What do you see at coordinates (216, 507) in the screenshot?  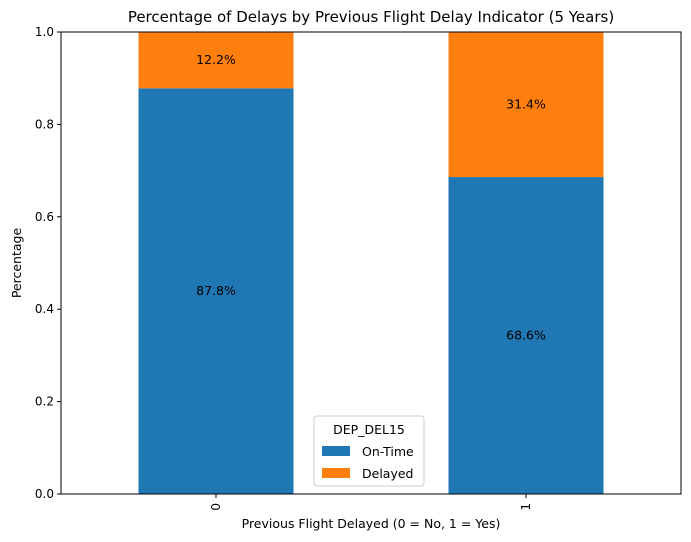 I see `x-tick-label: 0` at bounding box center [216, 507].